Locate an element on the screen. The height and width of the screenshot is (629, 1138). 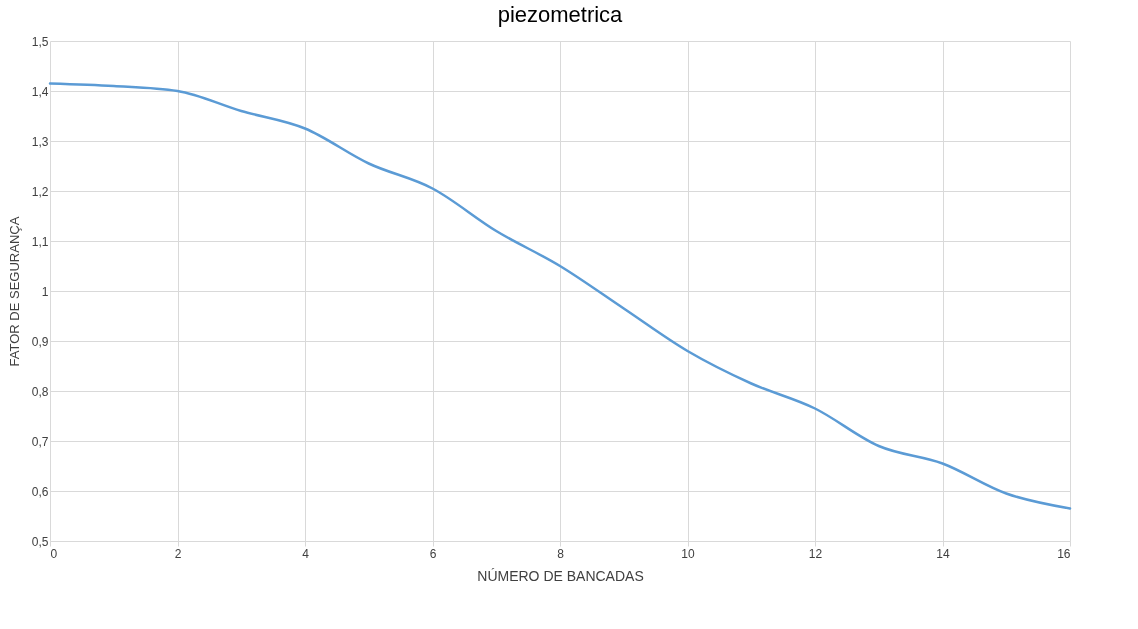
x-tick-label: 14 is located at coordinates (943, 553).